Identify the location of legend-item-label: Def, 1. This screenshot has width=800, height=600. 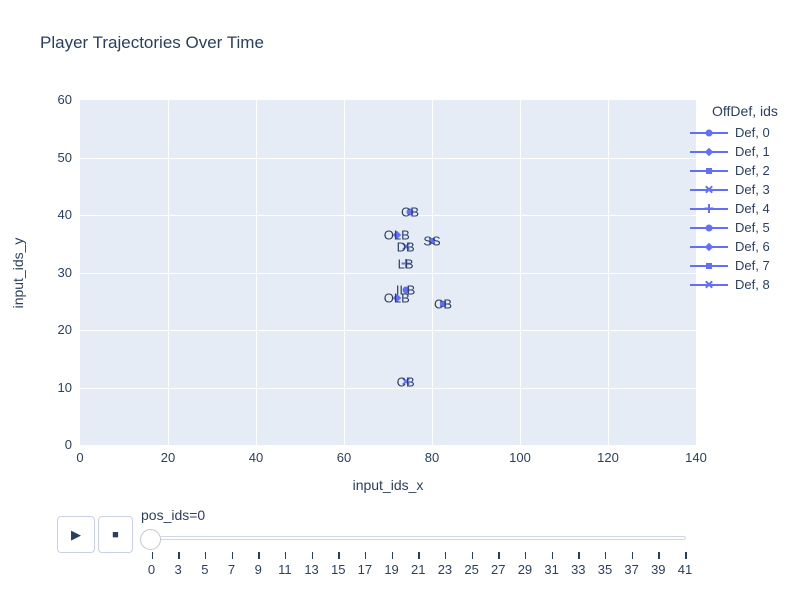
(752, 151).